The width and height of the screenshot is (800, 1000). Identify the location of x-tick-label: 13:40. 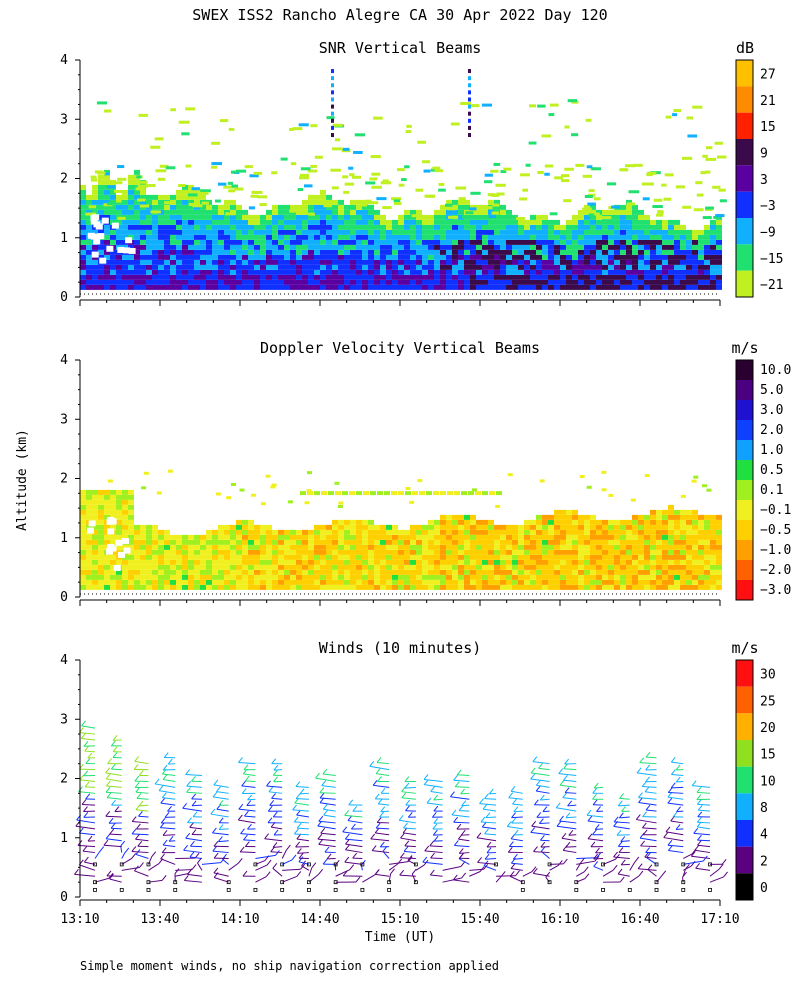
(159, 919).